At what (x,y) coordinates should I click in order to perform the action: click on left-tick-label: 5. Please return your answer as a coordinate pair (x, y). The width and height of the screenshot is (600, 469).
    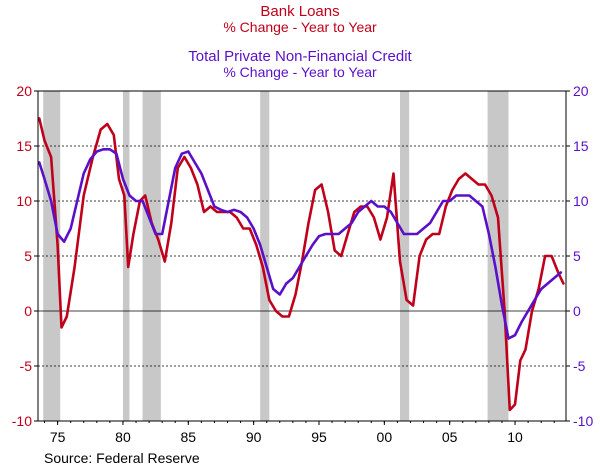
    Looking at the image, I should click on (28, 256).